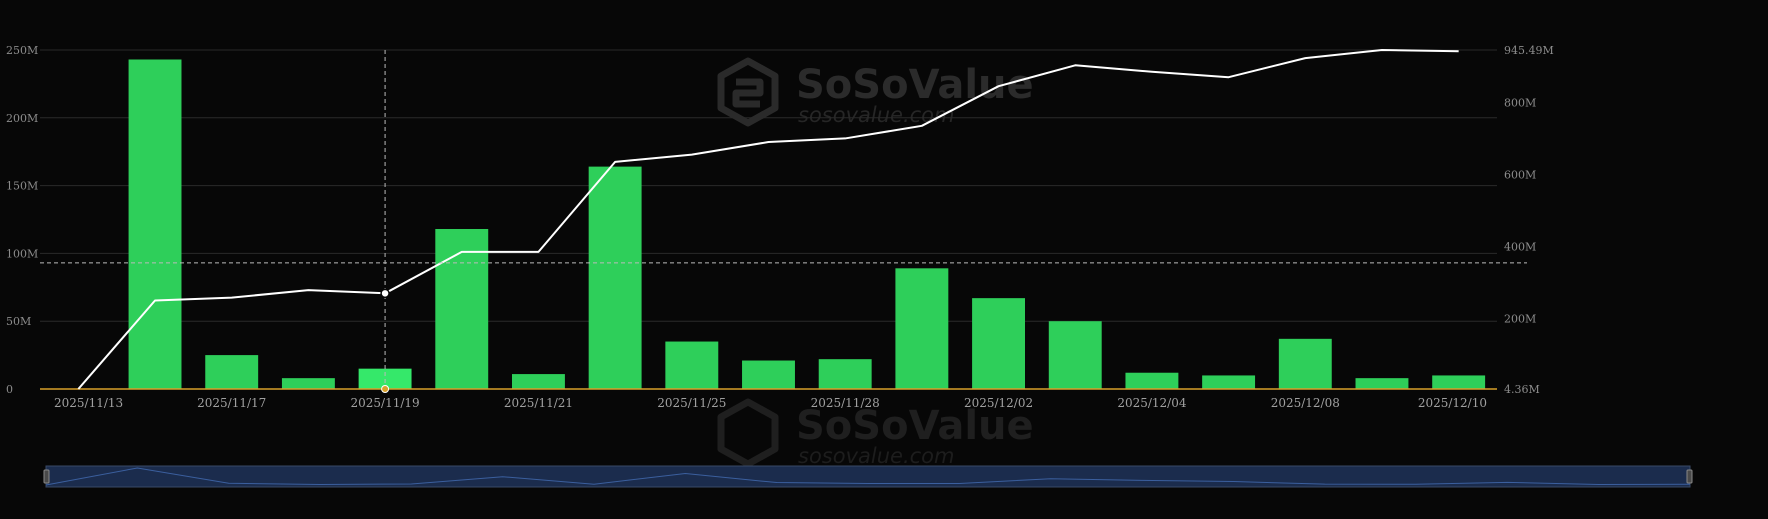 This screenshot has height=519, width=1768. What do you see at coordinates (1520, 246) in the screenshot?
I see `right-axis-tick-label: 400M` at bounding box center [1520, 246].